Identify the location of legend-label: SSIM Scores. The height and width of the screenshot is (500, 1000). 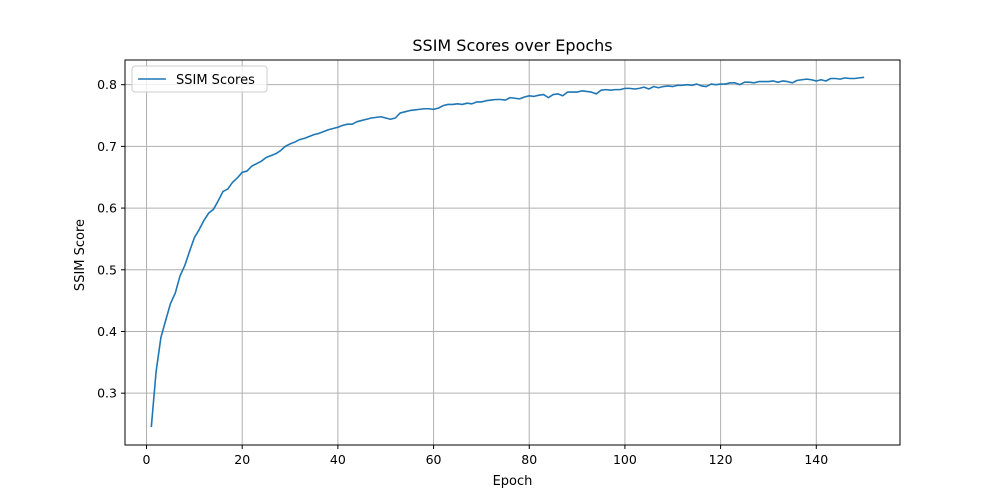
(215, 80).